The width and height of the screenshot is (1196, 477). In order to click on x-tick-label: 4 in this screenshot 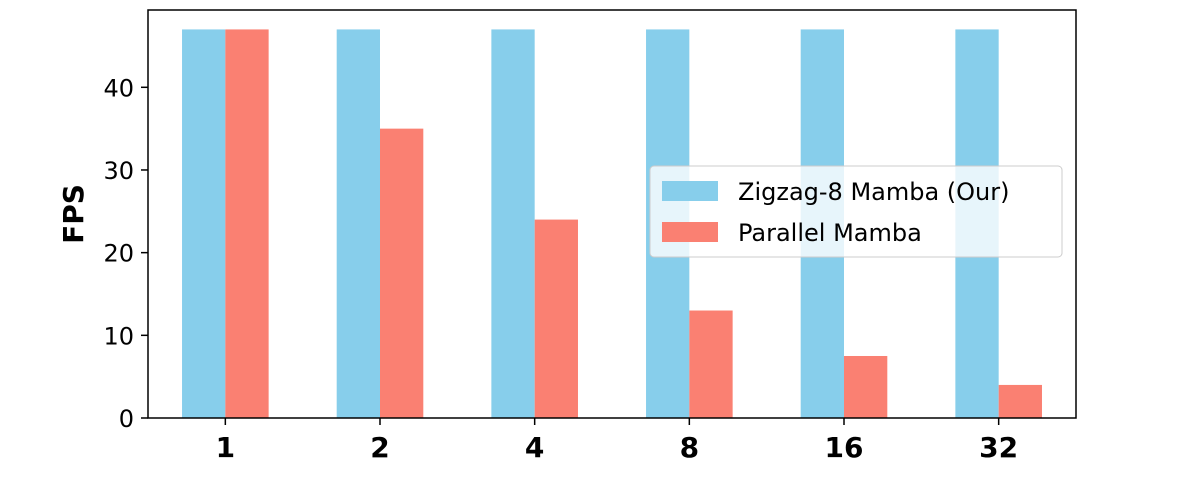, I will do `click(534, 447)`.